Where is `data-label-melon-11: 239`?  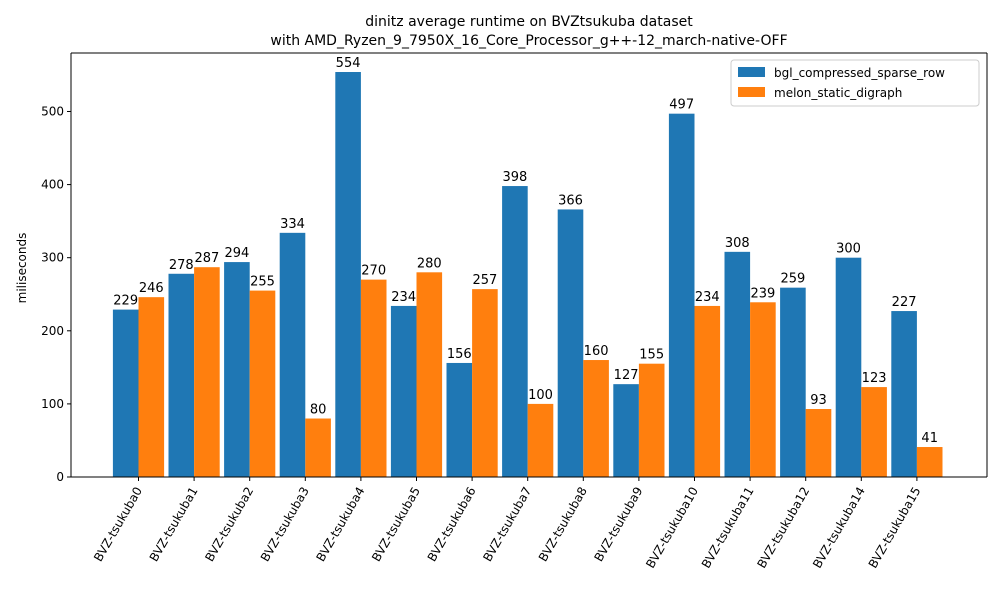
data-label-melon-11: 239 is located at coordinates (762, 293).